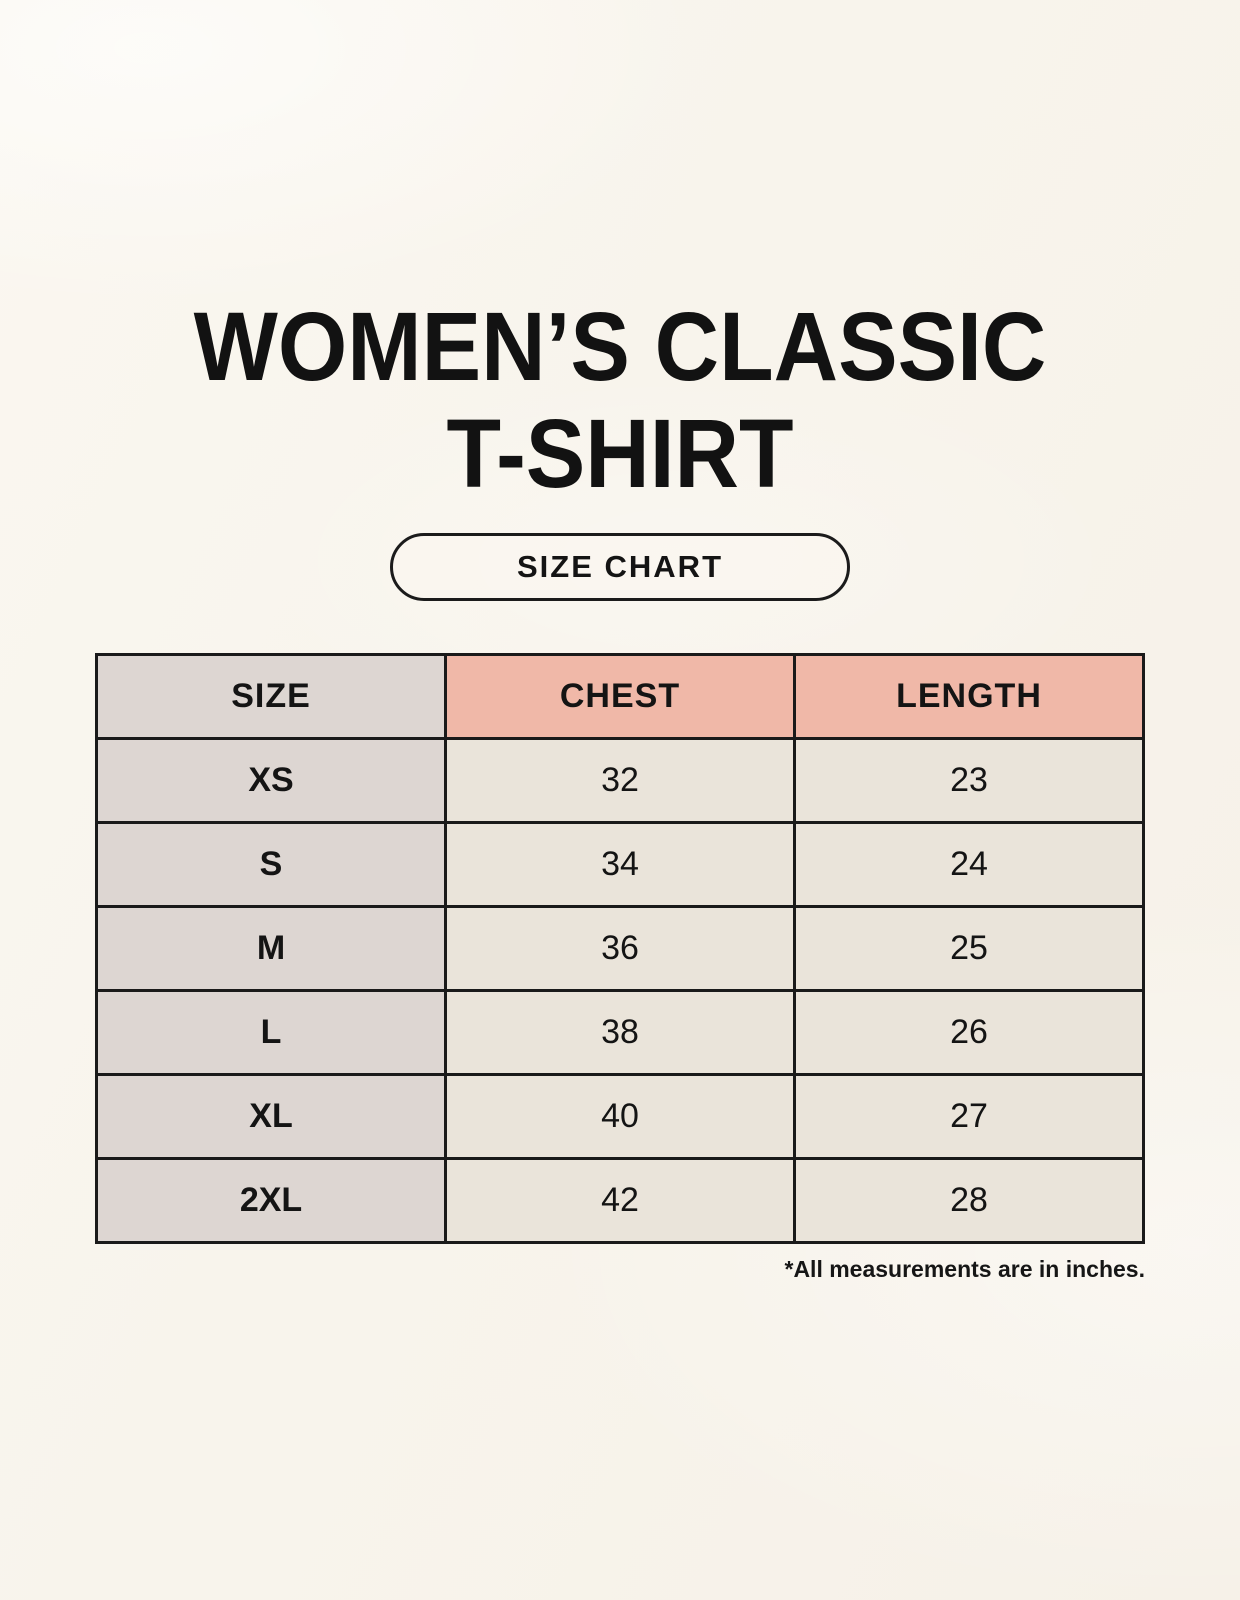  What do you see at coordinates (965, 1269) in the screenshot?
I see `measurements-footnote: *All measurements are in inches.` at bounding box center [965, 1269].